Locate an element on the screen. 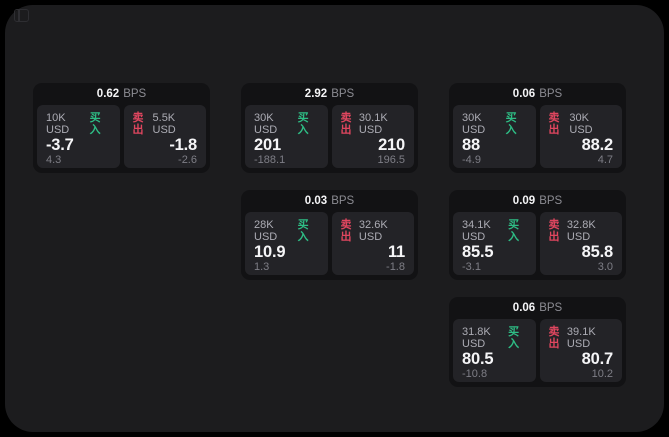  card-header: 0.03 BPS is located at coordinates (329, 201).